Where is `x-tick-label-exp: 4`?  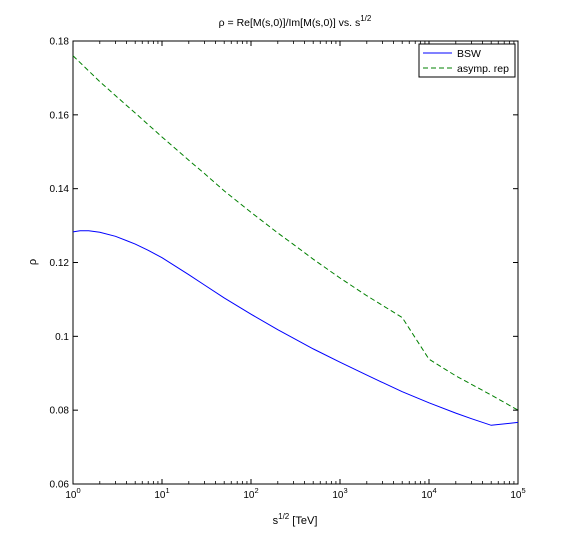 x-tick-label-exp: 4 is located at coordinates (434, 490).